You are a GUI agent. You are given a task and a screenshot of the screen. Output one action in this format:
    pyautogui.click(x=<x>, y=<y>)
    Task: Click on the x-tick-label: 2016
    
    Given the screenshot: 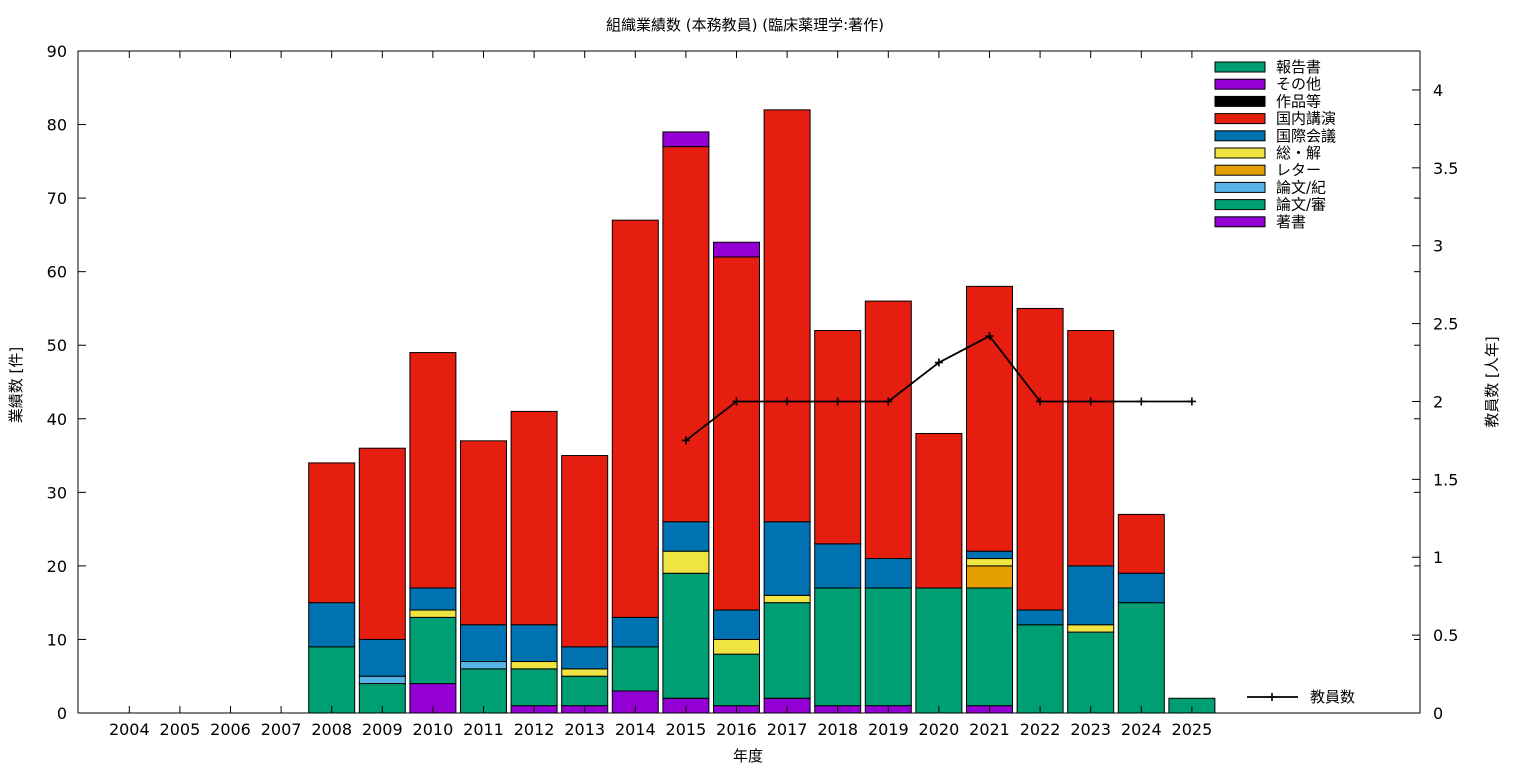 What is the action you would take?
    pyautogui.click(x=736, y=729)
    